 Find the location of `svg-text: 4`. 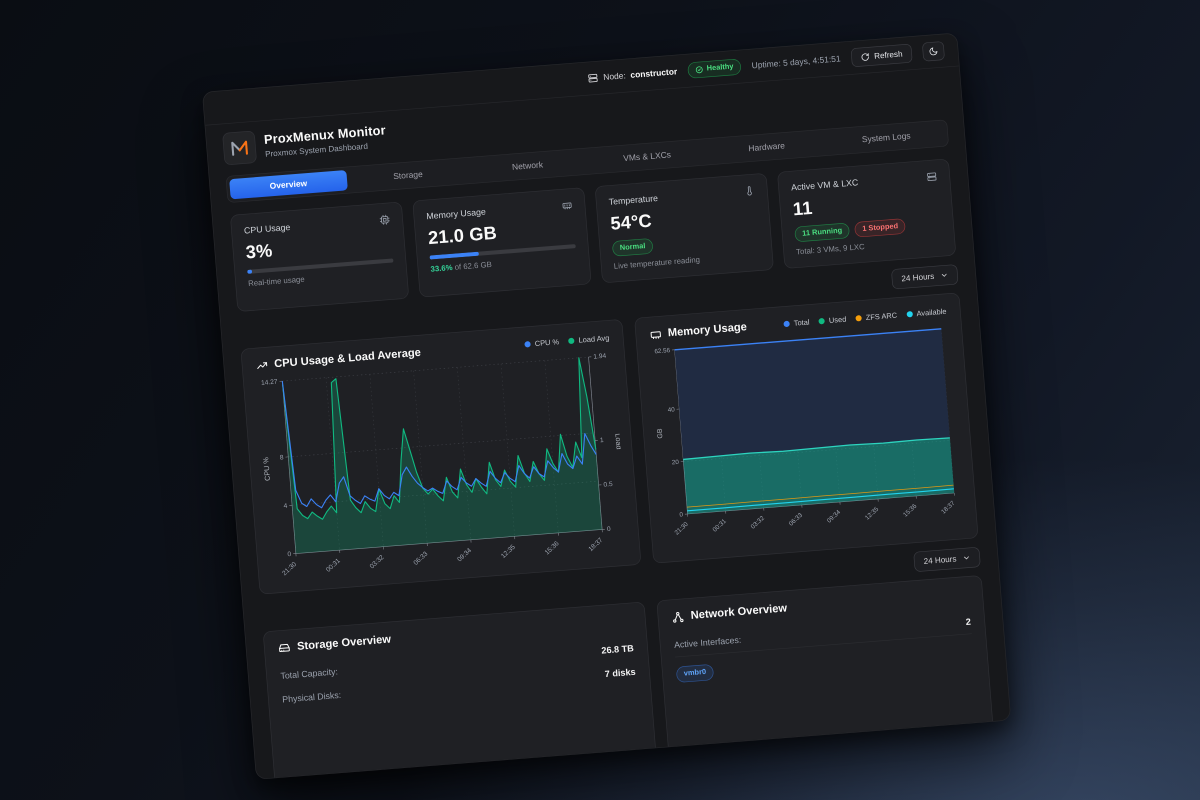

svg-text: 4 is located at coordinates (285, 506).